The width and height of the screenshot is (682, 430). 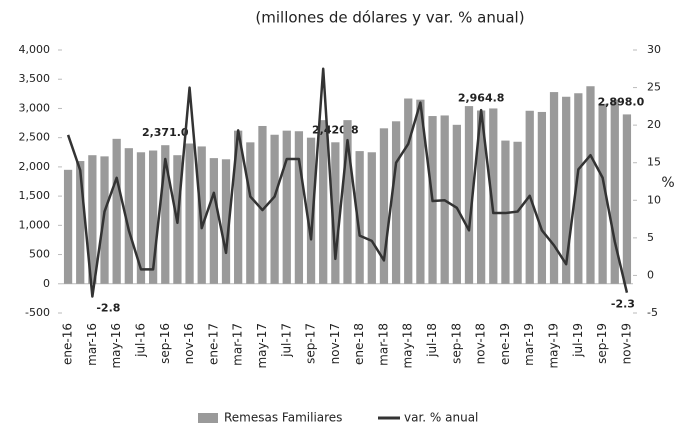 What do you see at coordinates (238, 344) in the screenshot?
I see `x-tick-label: mar-17` at bounding box center [238, 344].